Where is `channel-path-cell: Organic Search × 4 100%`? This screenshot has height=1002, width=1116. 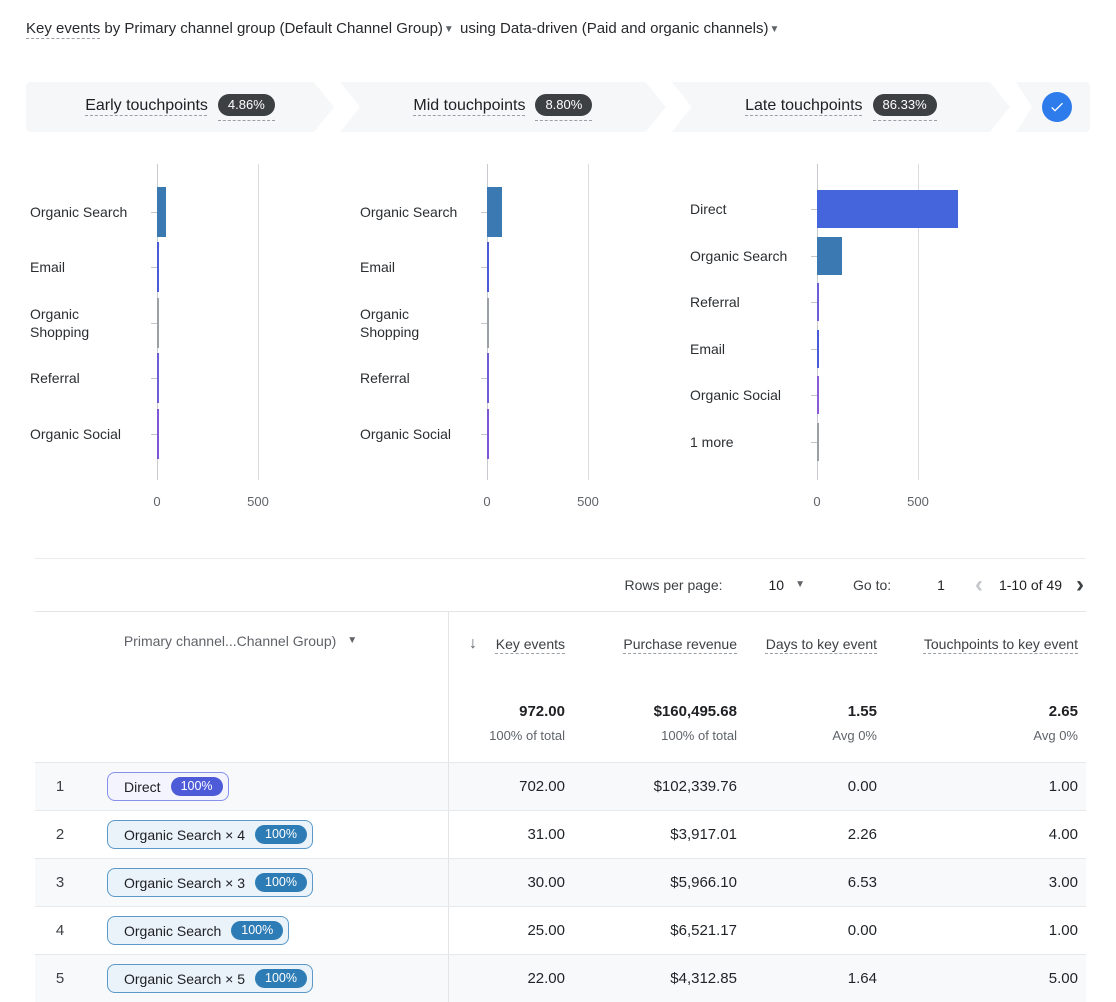
channel-path-cell: Organic Search × 4 100% is located at coordinates (266, 834).